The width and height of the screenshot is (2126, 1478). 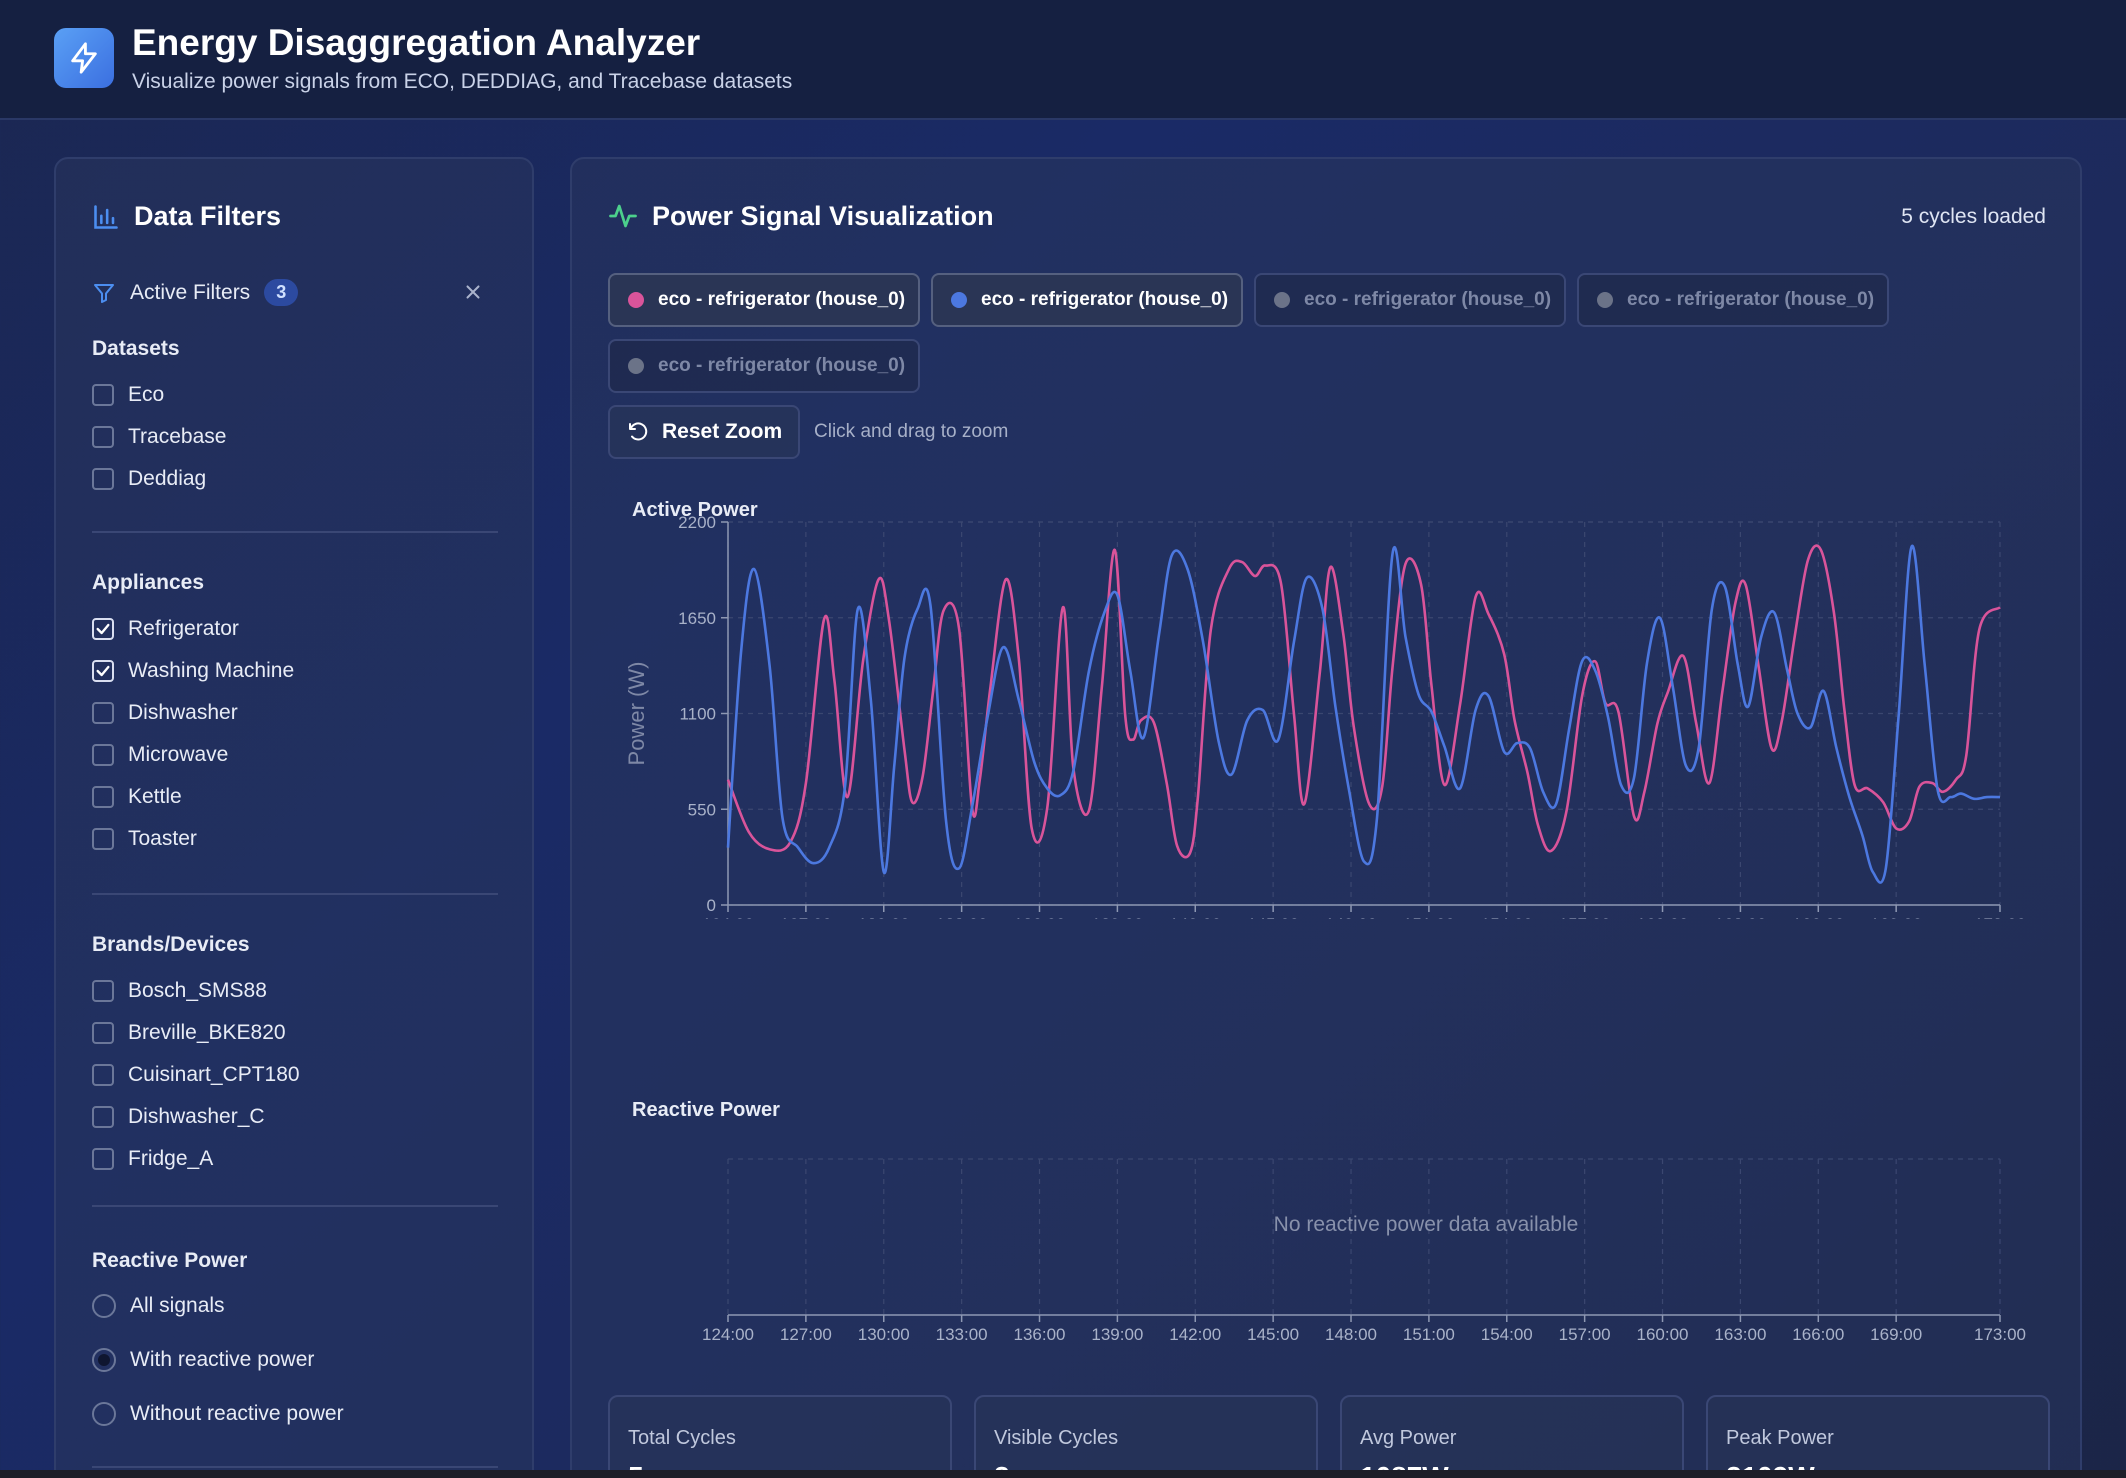 What do you see at coordinates (162, 838) in the screenshot?
I see `checkbox-label: Toaster` at bounding box center [162, 838].